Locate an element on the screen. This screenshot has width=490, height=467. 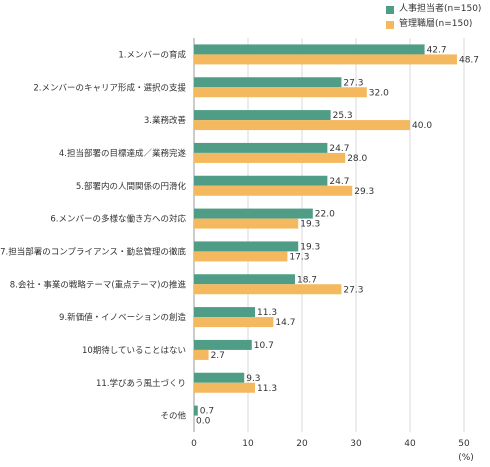
legend-swatch-series1 is located at coordinates (390, 9).